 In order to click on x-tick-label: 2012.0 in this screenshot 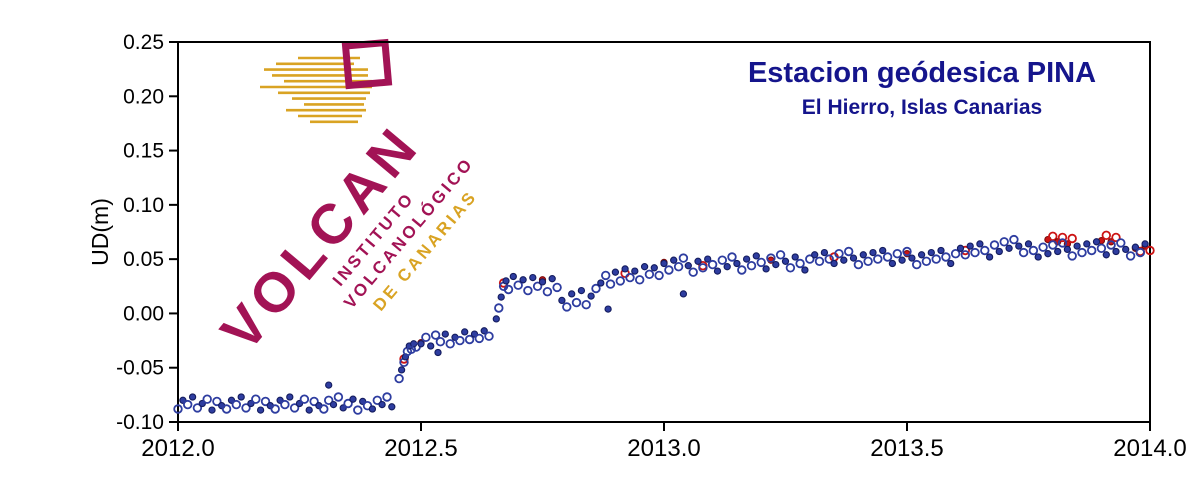, I will do `click(177, 448)`.